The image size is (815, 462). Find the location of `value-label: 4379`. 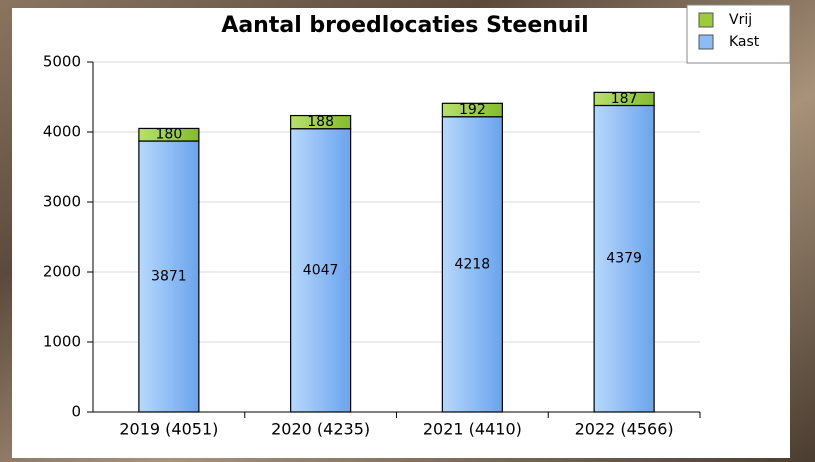

value-label: 4379 is located at coordinates (624, 259).